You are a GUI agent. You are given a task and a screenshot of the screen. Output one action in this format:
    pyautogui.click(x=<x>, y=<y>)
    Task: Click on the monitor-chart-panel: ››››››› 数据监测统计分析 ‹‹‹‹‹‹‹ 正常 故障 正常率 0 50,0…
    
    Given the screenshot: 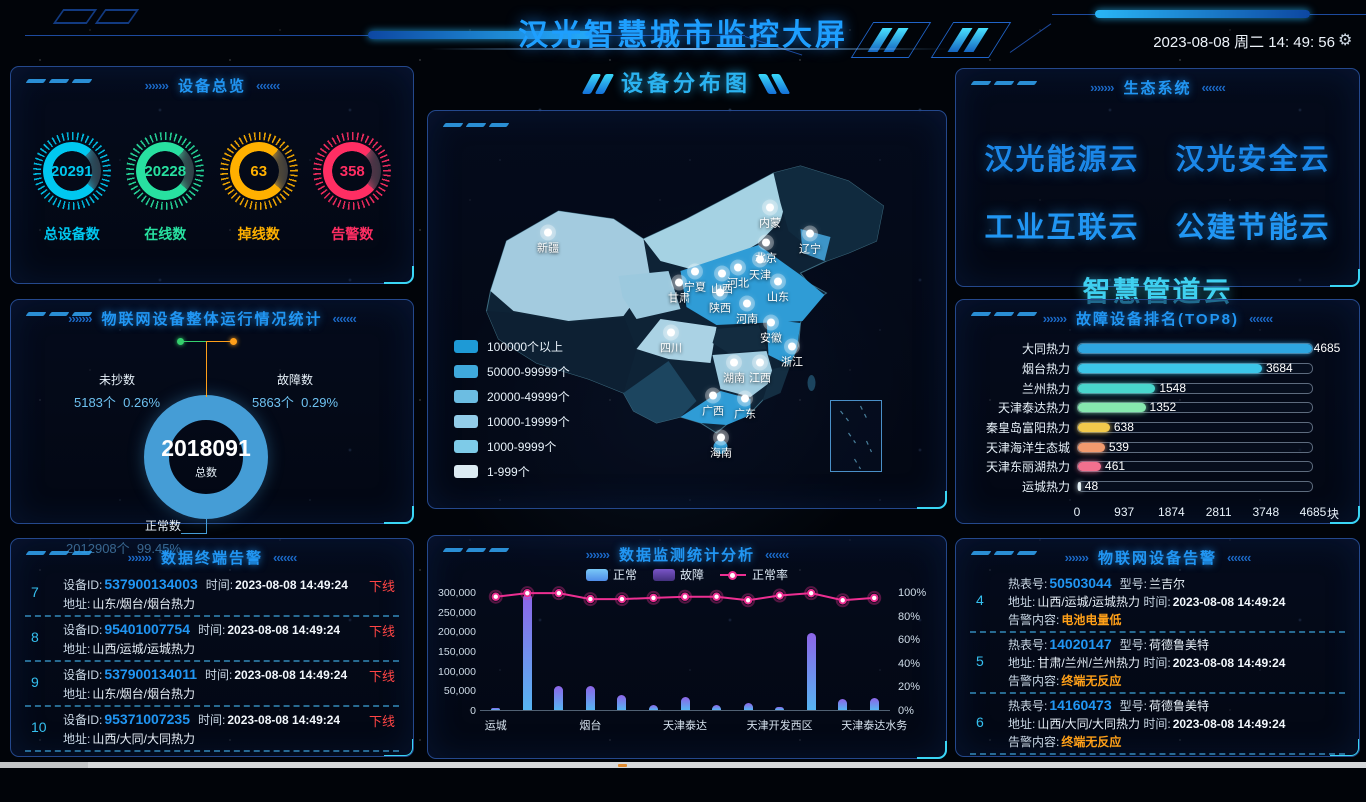 What is the action you would take?
    pyautogui.click(x=687, y=647)
    